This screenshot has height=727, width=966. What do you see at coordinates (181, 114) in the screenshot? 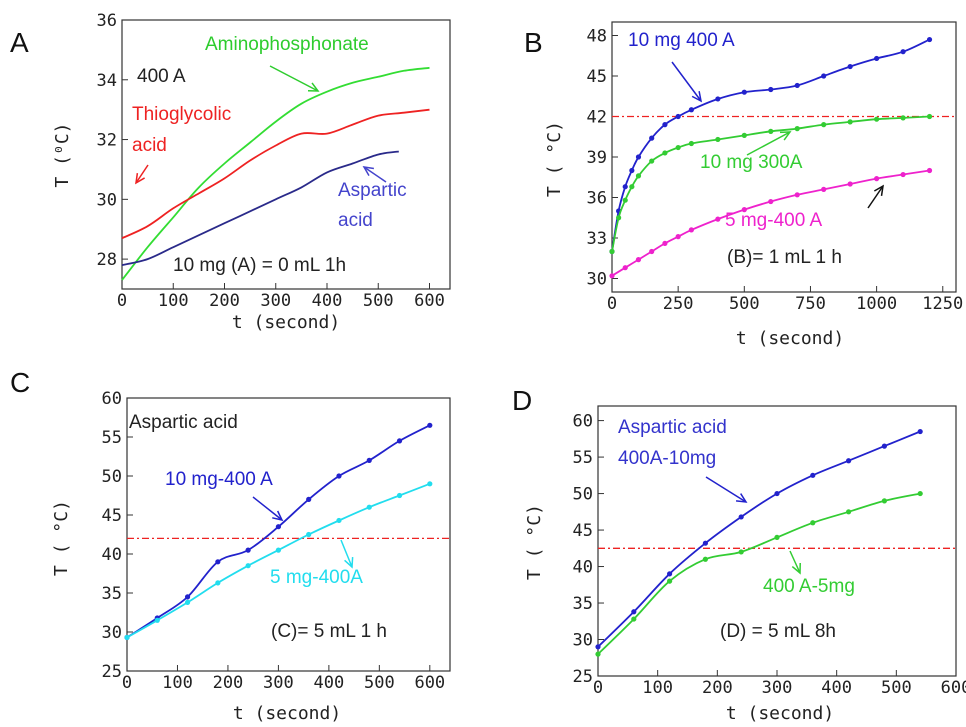
I see `annotation-label: Thioglycolic` at bounding box center [181, 114].